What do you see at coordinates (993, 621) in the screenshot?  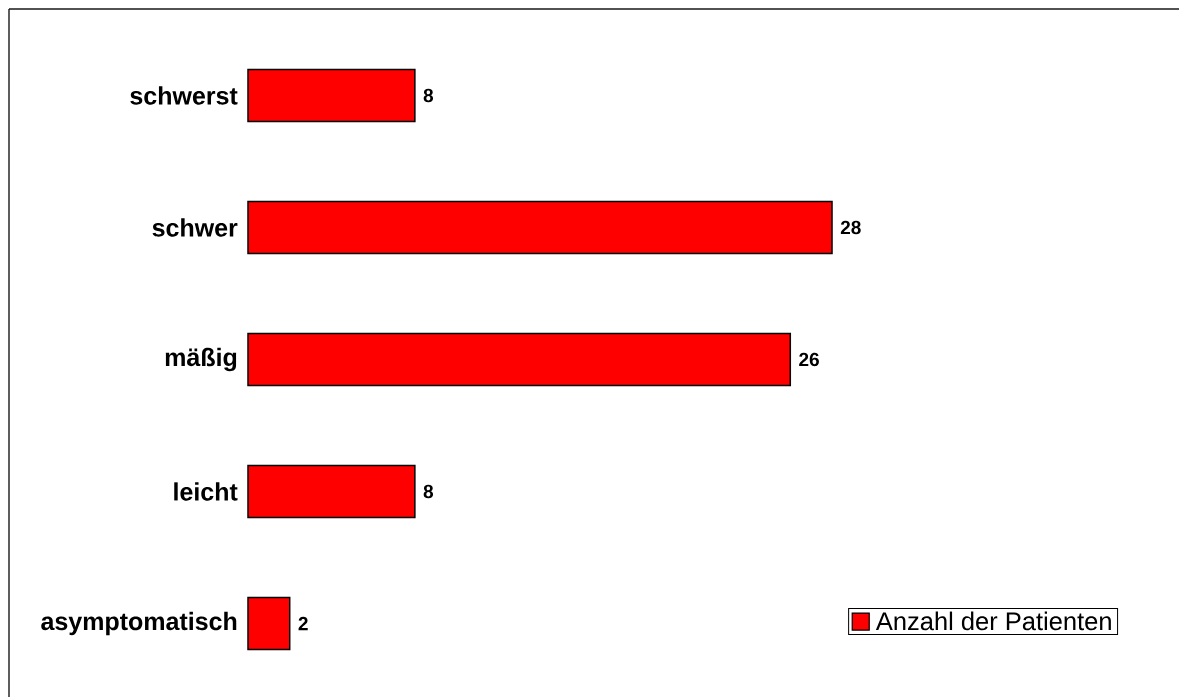 I see `legend-label: Anzahl der Patienten` at bounding box center [993, 621].